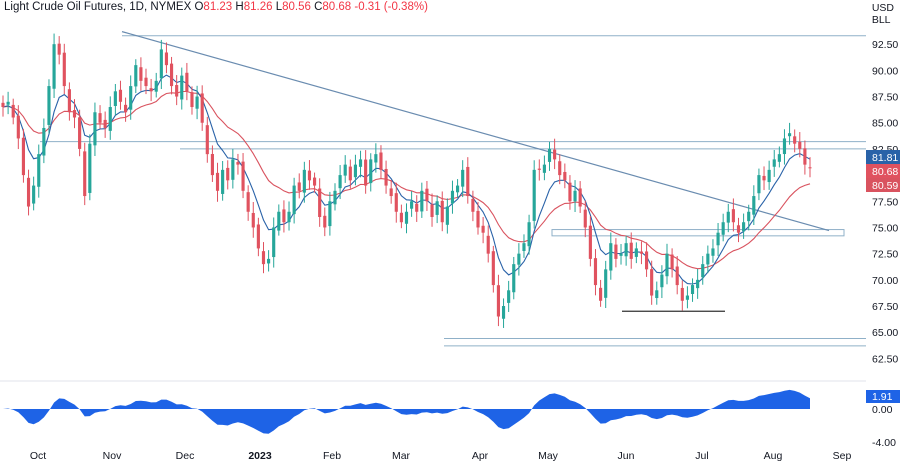  Describe the element at coordinates (38, 456) in the screenshot. I see `time-tick-label: Oct` at that location.